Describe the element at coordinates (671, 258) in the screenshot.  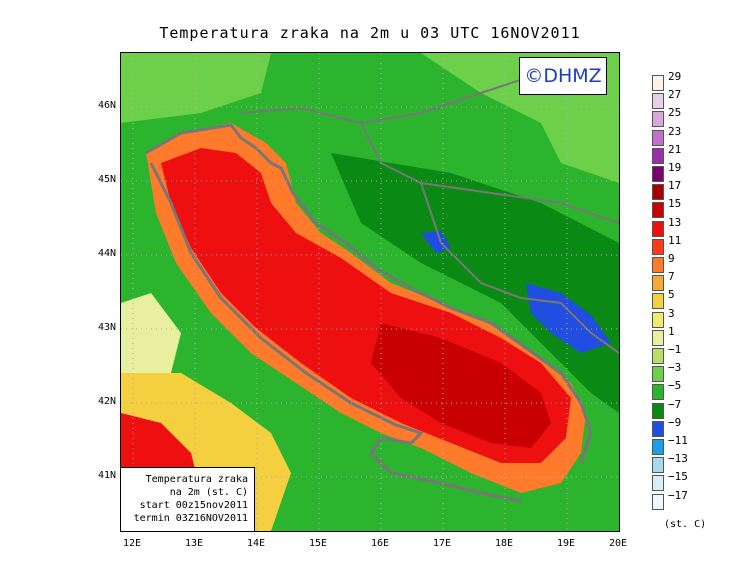
I see `legend-label: 9` at that location.